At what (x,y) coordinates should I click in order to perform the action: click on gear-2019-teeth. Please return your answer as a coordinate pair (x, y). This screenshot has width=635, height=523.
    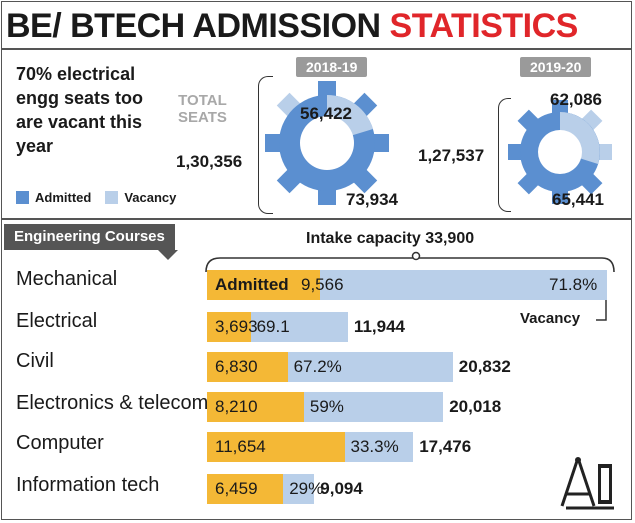
    Looking at the image, I should click on (560, 152).